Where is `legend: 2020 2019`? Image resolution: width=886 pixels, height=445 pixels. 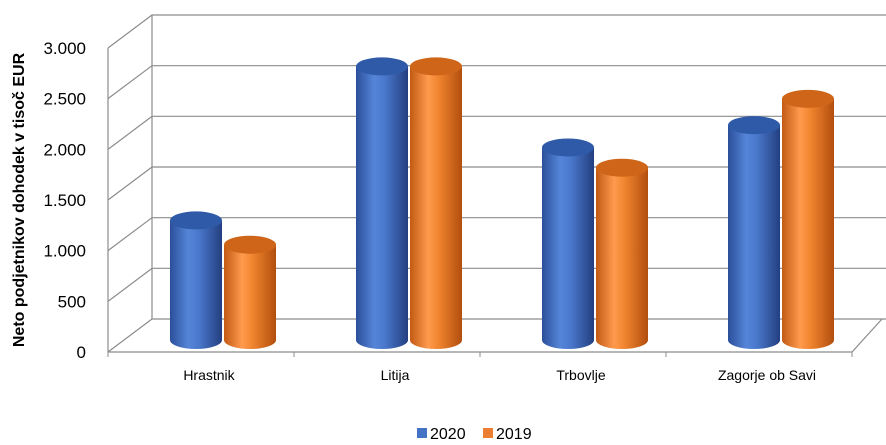 legend: 2020 2019 is located at coordinates (474, 434).